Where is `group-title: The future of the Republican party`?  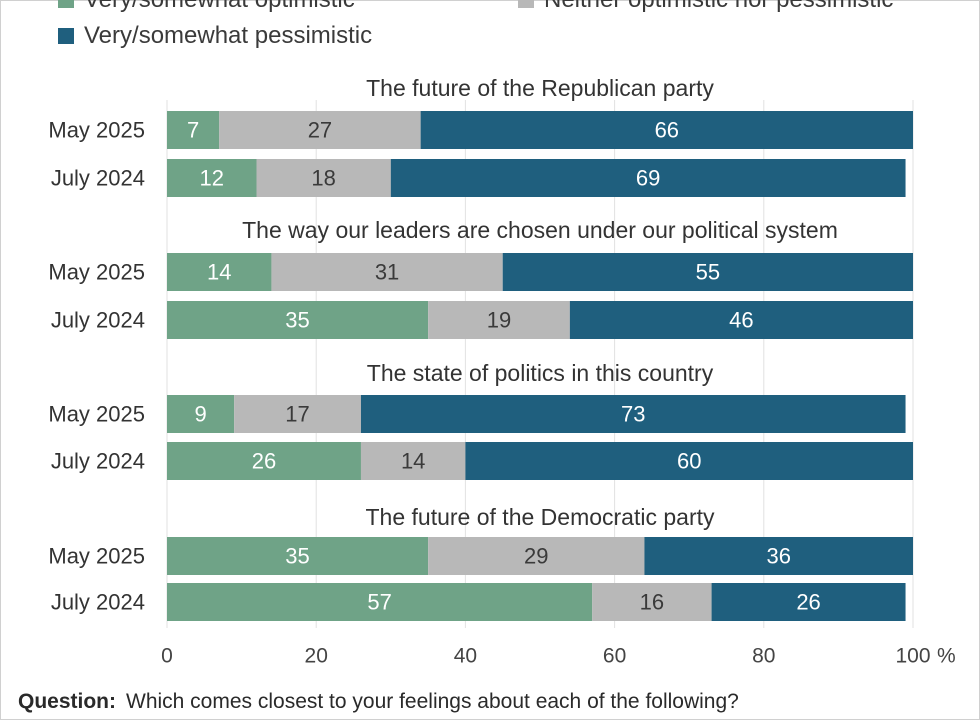 group-title: The future of the Republican party is located at coordinates (540, 88).